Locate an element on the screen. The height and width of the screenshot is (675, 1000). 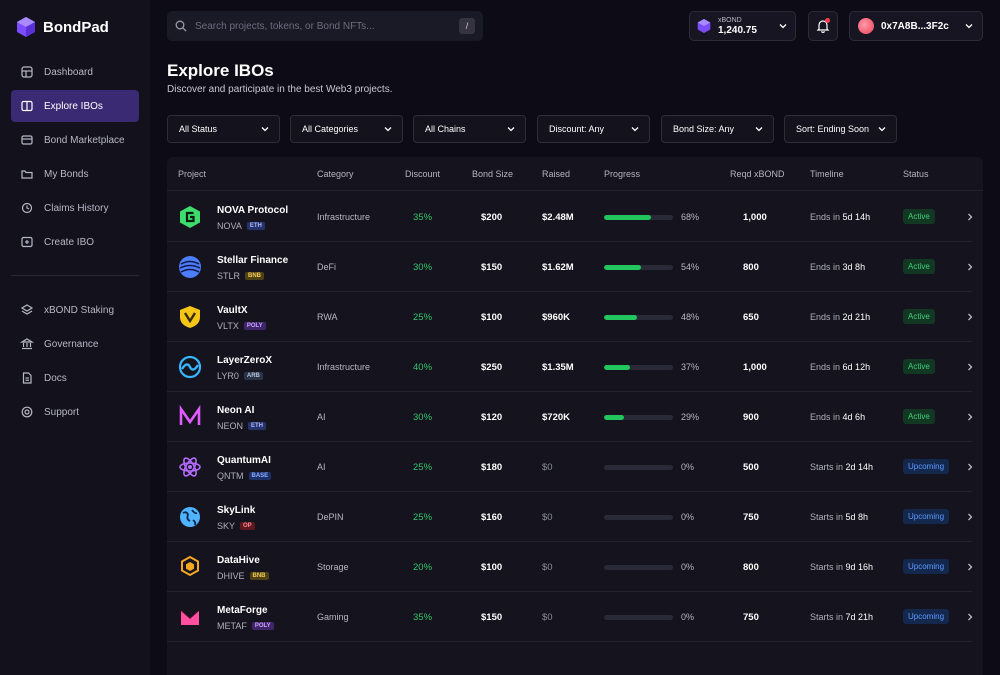
column-header-timeline: Timeline is located at coordinates (827, 174).